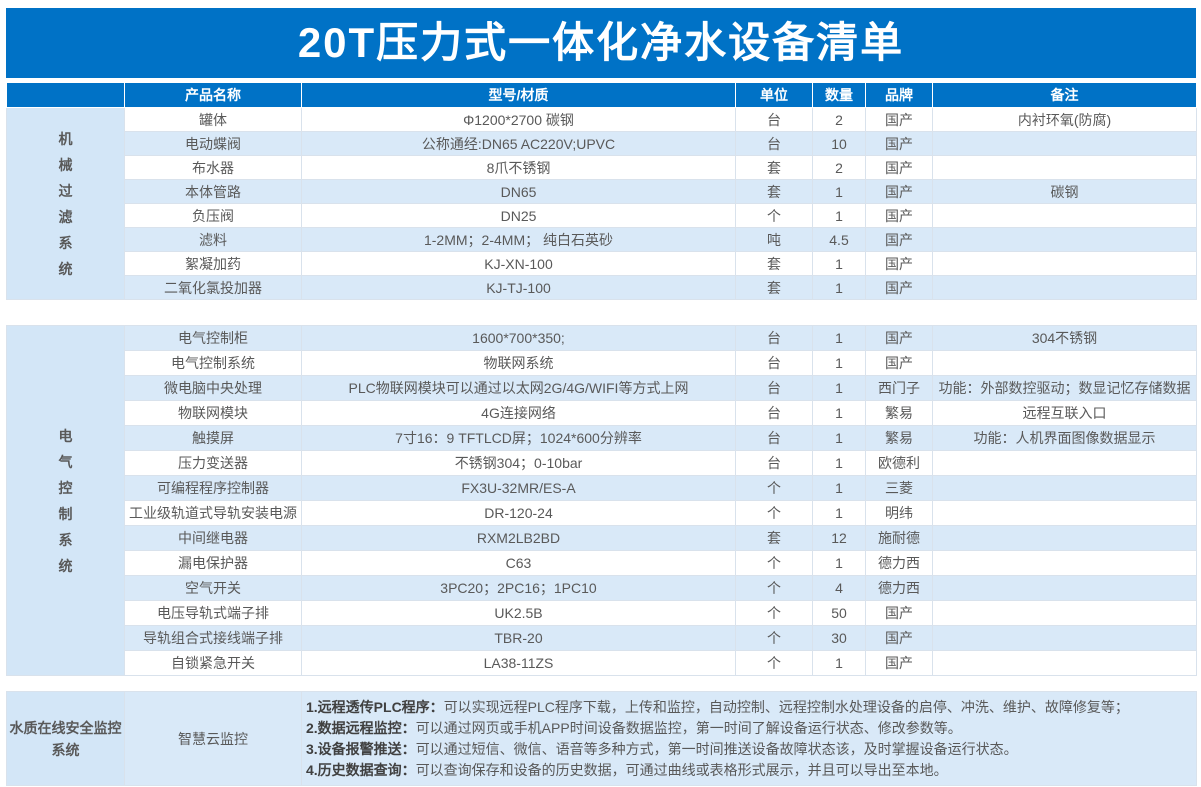 The image size is (1201, 787). Describe the element at coordinates (518, 95) in the screenshot. I see `column-header-model: 型号/材质` at that location.